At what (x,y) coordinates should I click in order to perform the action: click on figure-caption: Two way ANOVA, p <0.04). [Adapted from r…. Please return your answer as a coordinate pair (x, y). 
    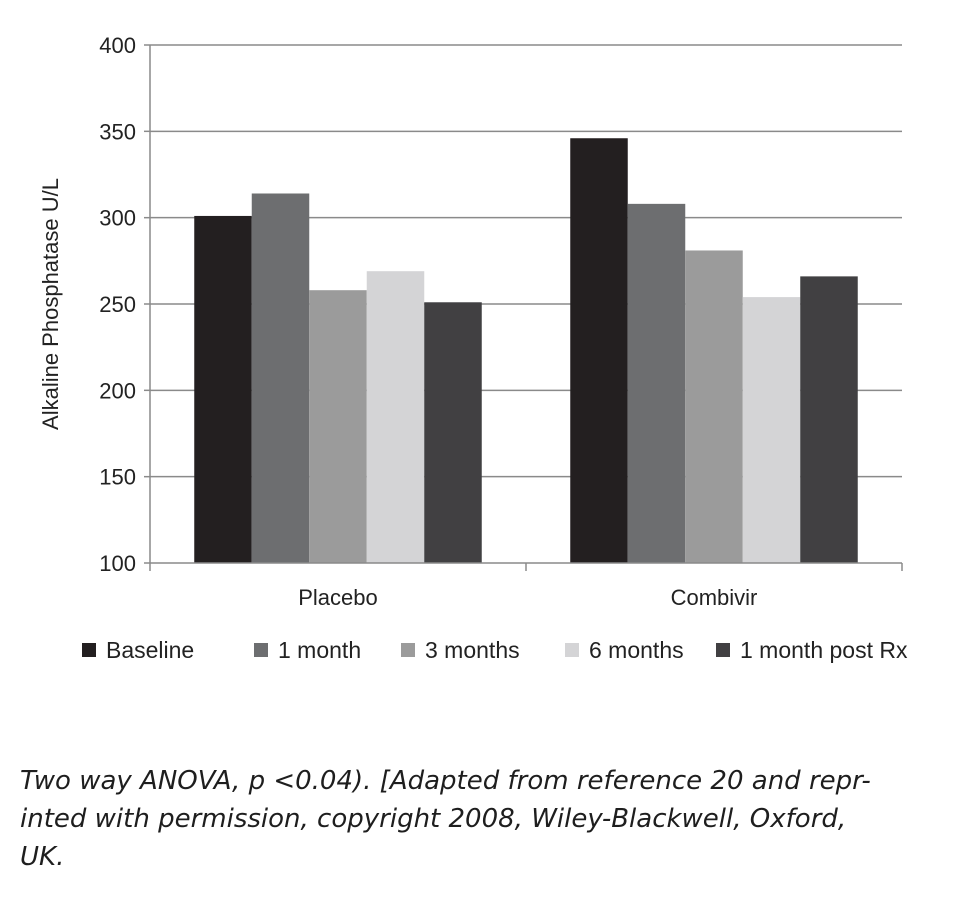
    Looking at the image, I should click on (480, 819).